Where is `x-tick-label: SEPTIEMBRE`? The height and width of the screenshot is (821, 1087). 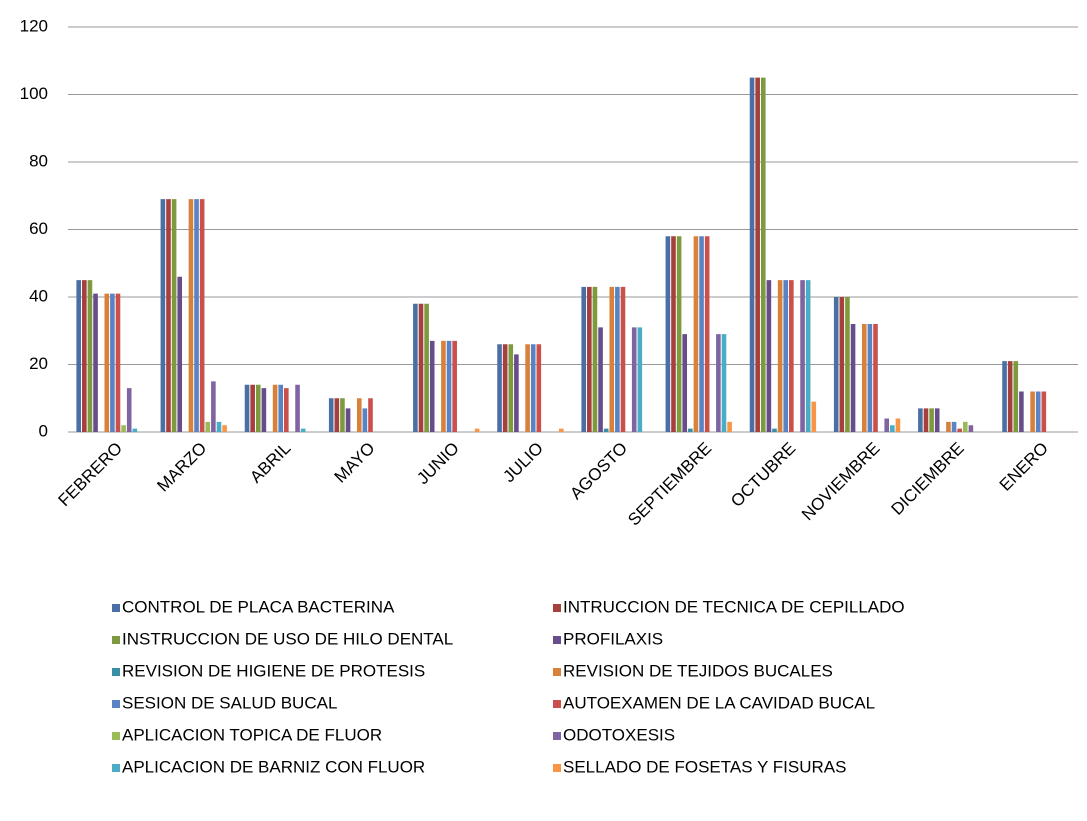
x-tick-label: SEPTIEMBRE is located at coordinates (669, 484).